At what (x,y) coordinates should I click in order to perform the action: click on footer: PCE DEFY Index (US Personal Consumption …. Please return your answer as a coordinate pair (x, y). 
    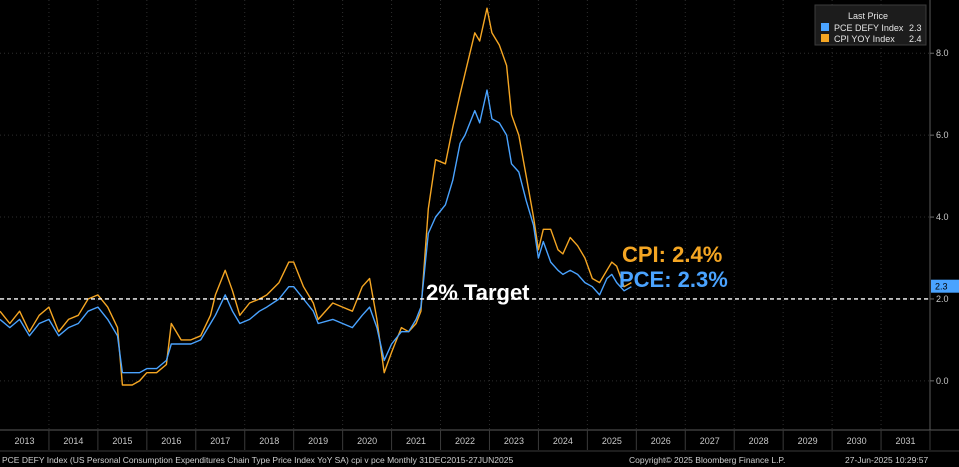
    Looking at the image, I should click on (465, 460).